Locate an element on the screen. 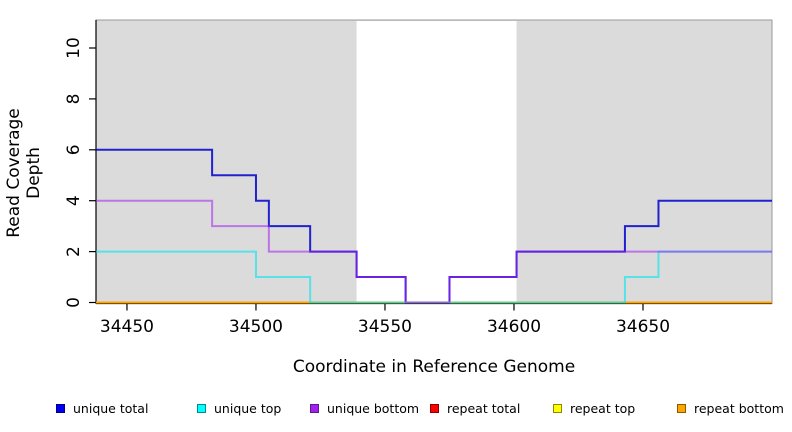 This screenshot has width=792, height=432. x-axis-tick-label: 34650 is located at coordinates (643, 327).